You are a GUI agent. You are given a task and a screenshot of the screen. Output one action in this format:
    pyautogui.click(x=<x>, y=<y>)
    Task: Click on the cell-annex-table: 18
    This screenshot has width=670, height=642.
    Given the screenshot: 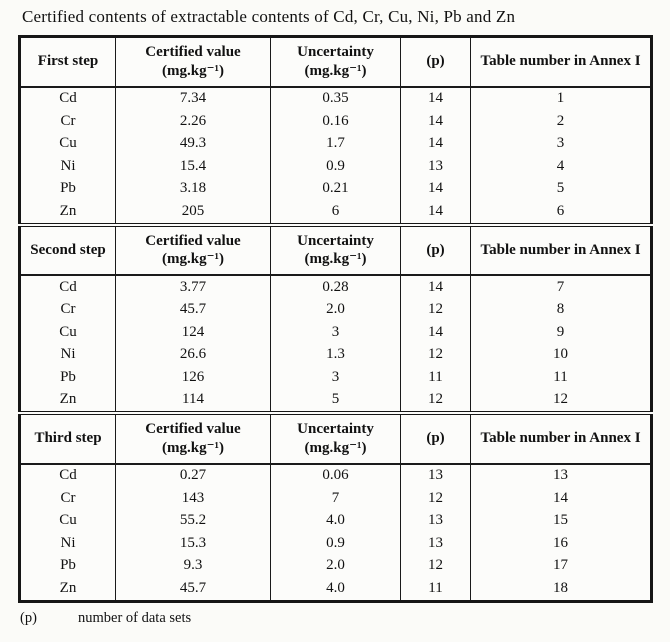 What is the action you would take?
    pyautogui.click(x=561, y=589)
    